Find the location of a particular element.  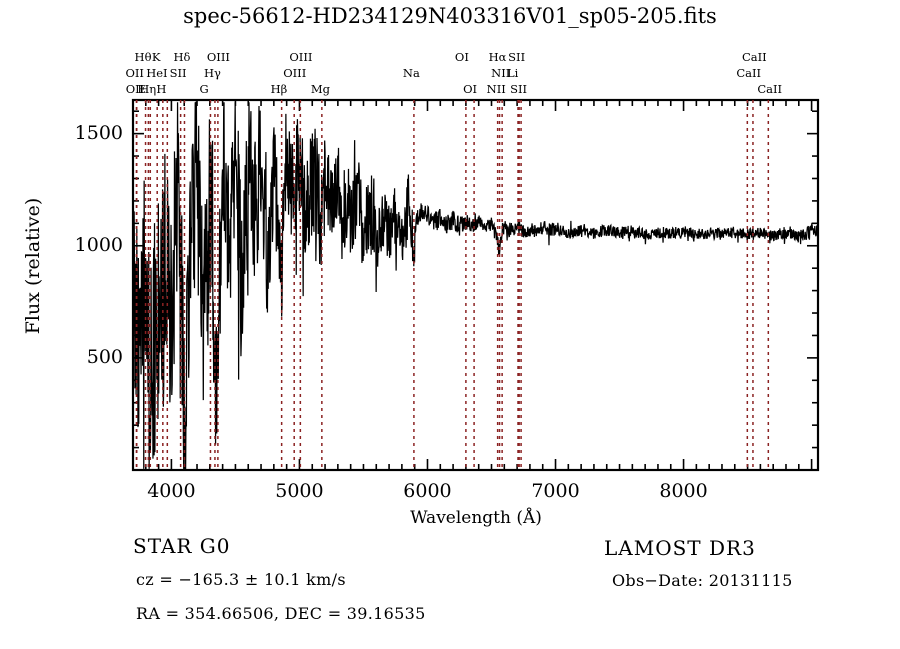

spectral-line-label: Hη is located at coordinates (148, 89).